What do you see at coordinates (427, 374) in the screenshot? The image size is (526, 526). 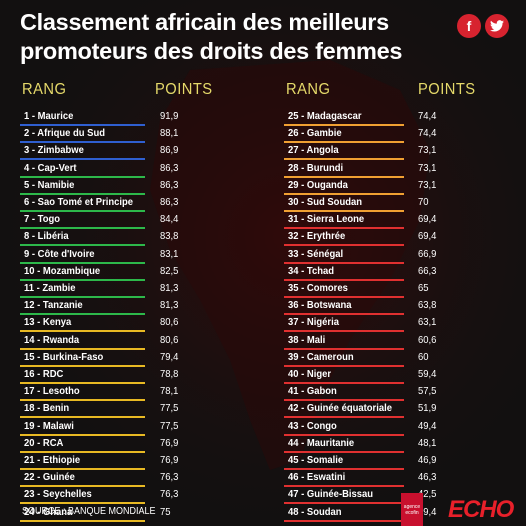 I see `points-value: 59,4` at bounding box center [427, 374].